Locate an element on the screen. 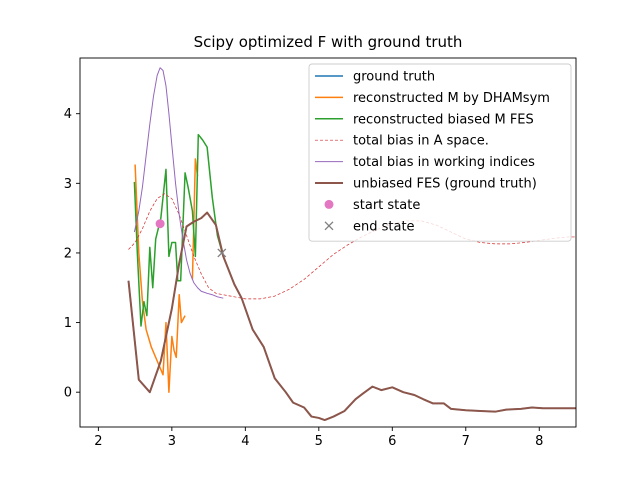 Image resolution: width=640 pixels, height=480 pixels. legend-entry: reconstructed M by DHAMsym is located at coordinates (432, 98).